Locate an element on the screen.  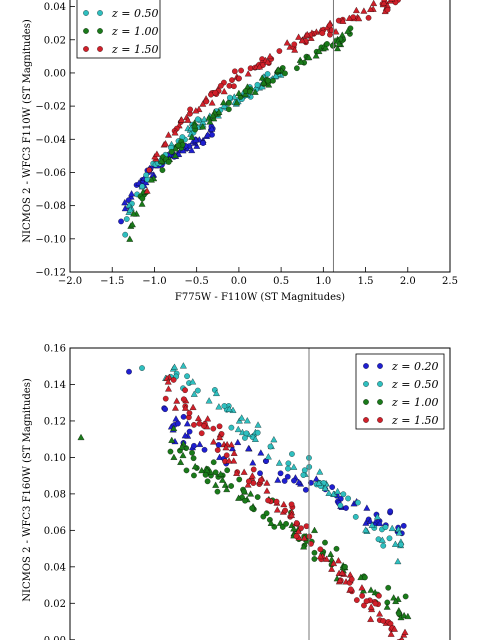
bottom-y-tick-label: 0.02 is located at coordinates (55, 604).